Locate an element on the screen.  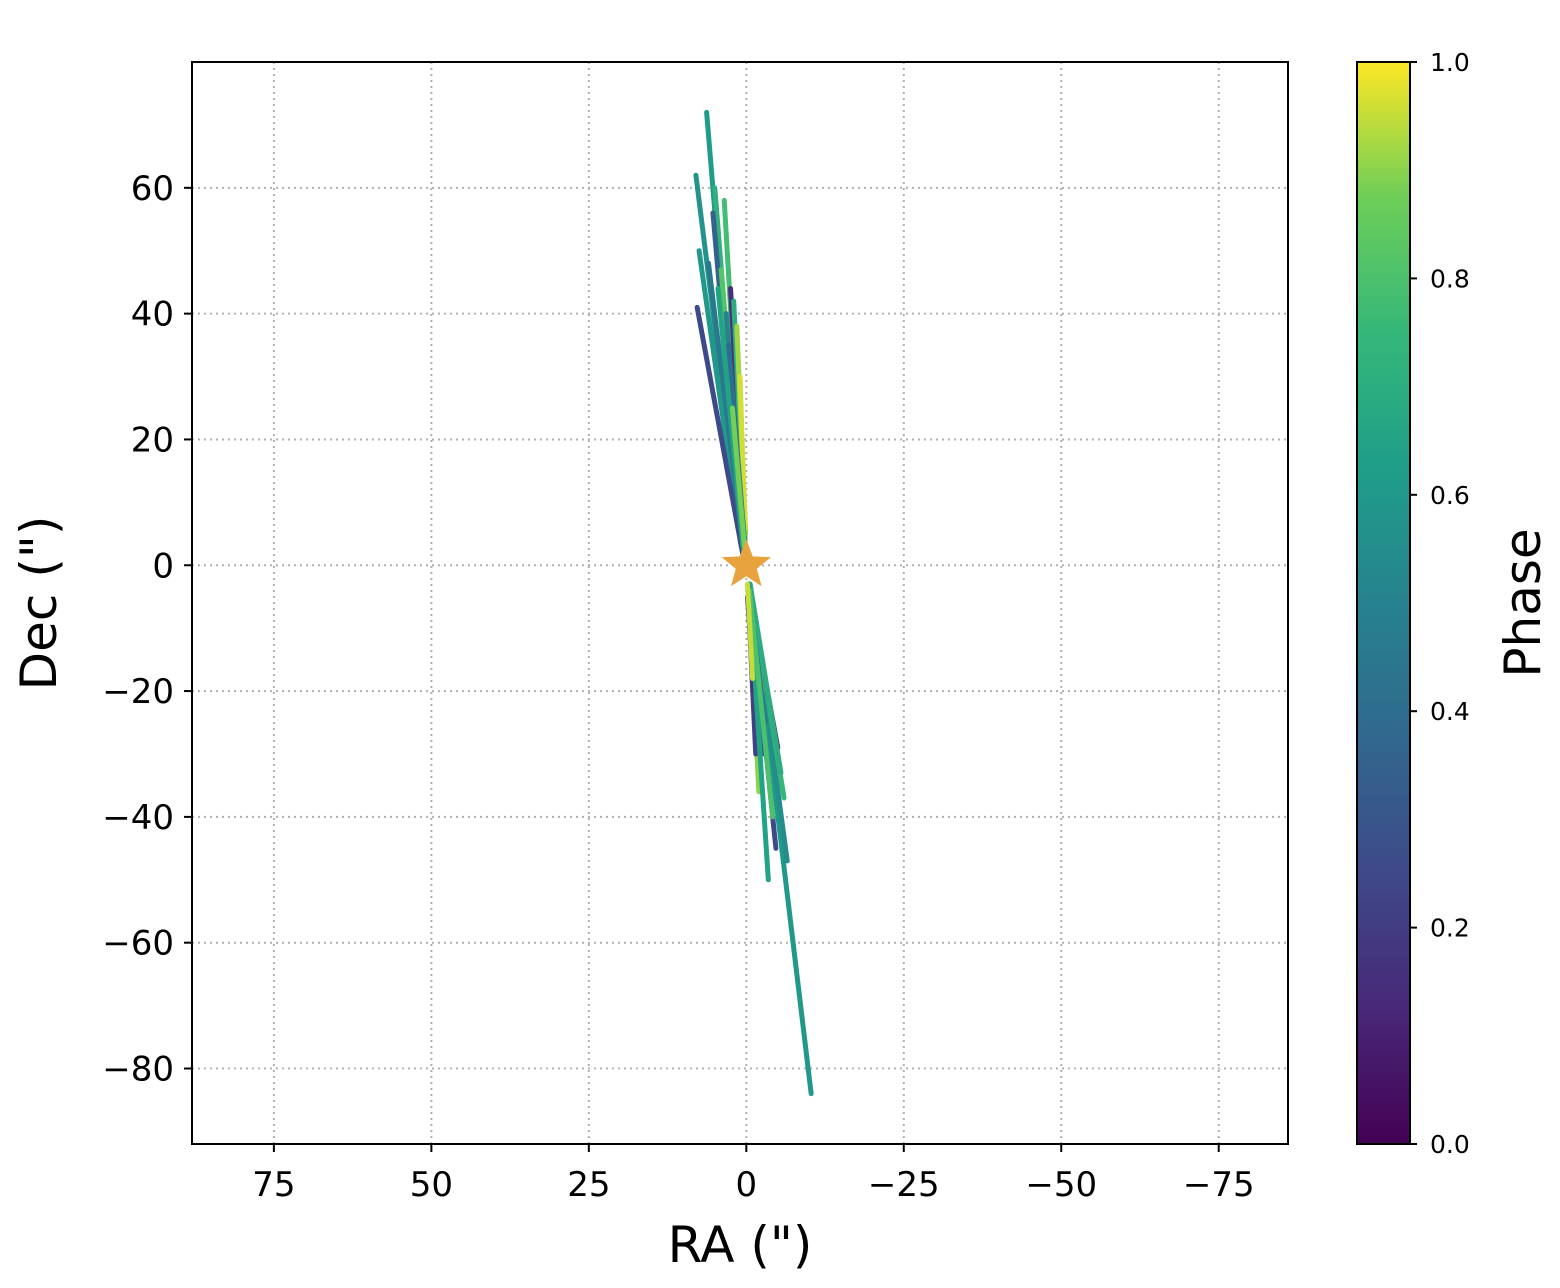
star-marker is located at coordinates (746, 563).